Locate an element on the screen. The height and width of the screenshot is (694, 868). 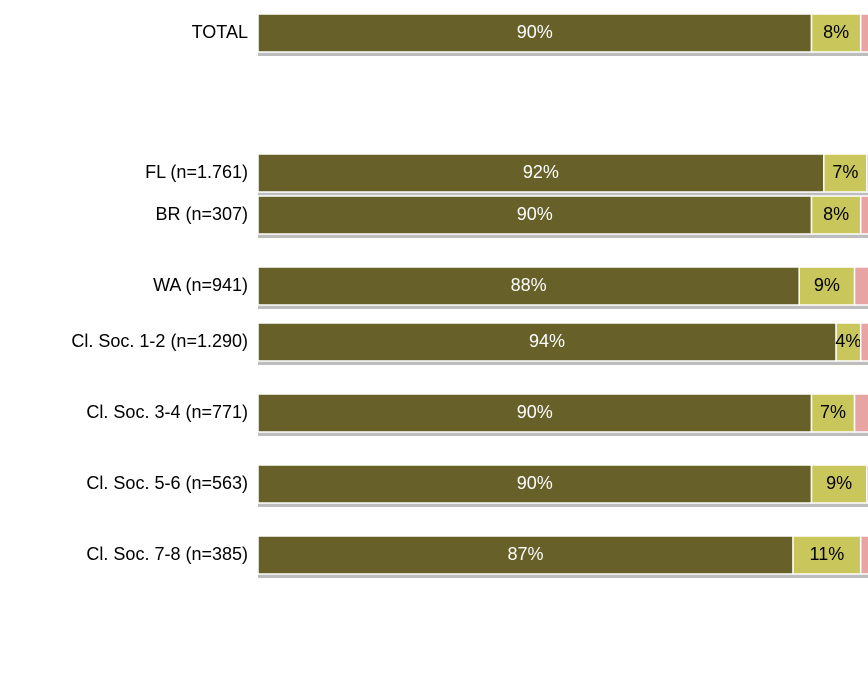
value-label: 4% is located at coordinates (848, 341).